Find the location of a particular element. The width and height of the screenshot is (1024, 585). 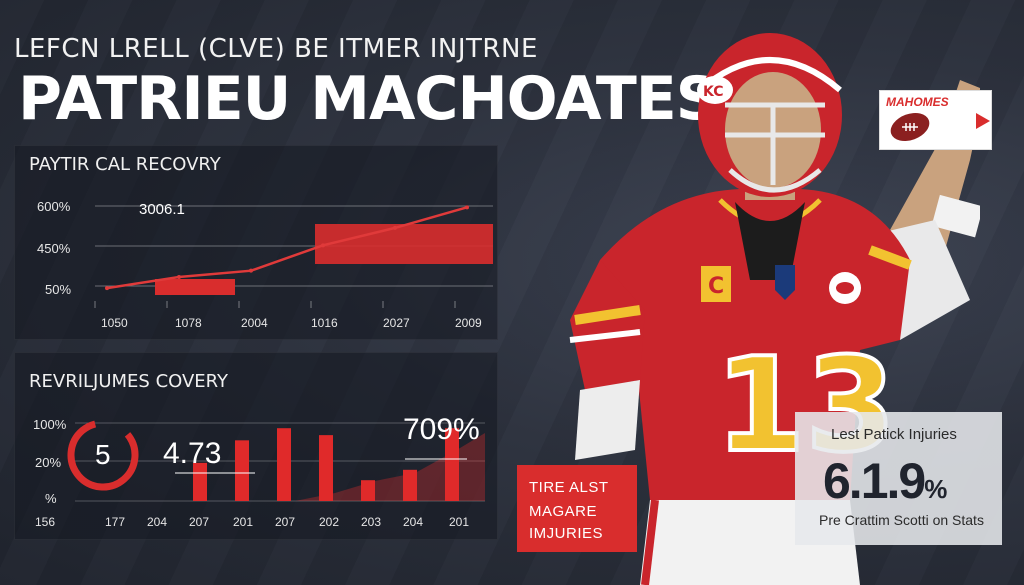

stat-number: 6.1.9 is located at coordinates (874, 481).